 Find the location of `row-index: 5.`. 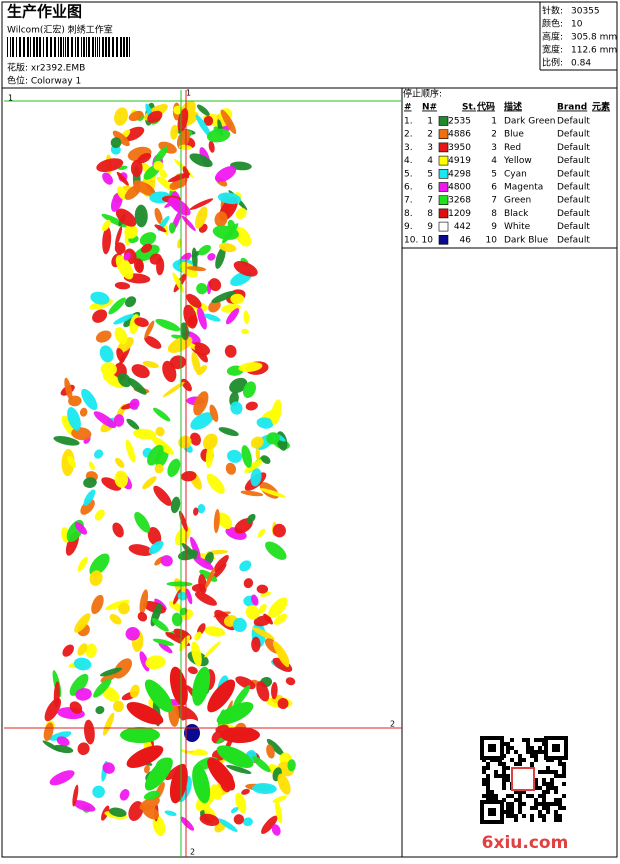

row-index: 5. is located at coordinates (408, 174).